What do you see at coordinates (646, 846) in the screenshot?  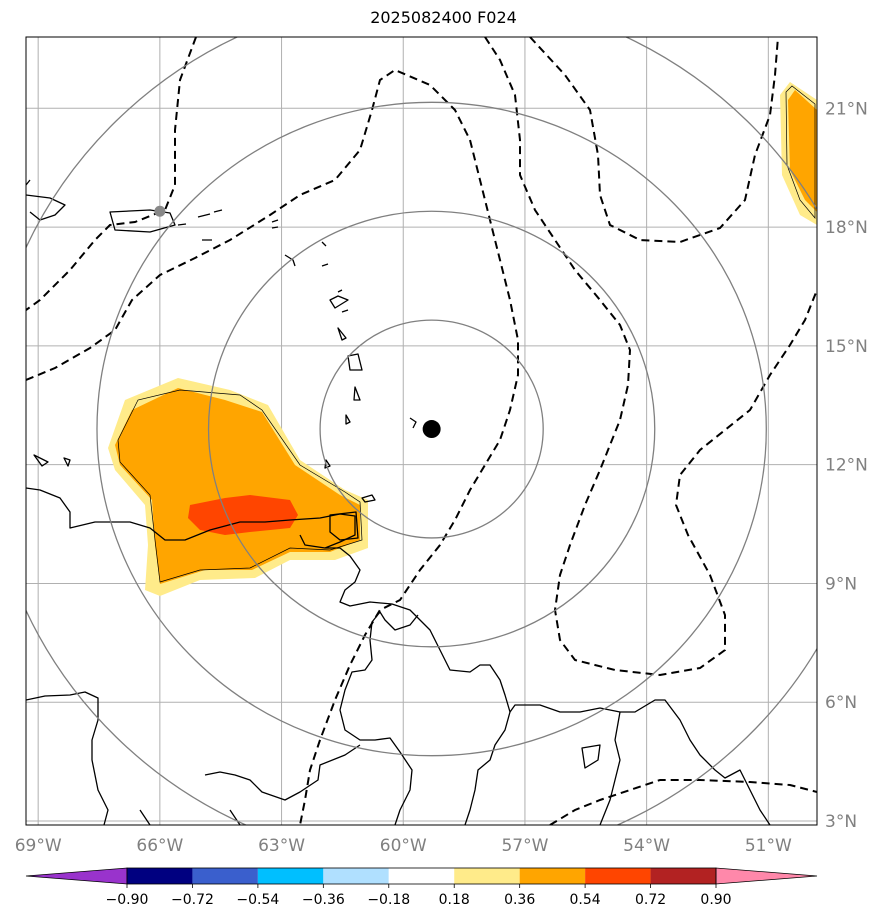 I see `lon-tick-label: 54°W` at bounding box center [646, 846].